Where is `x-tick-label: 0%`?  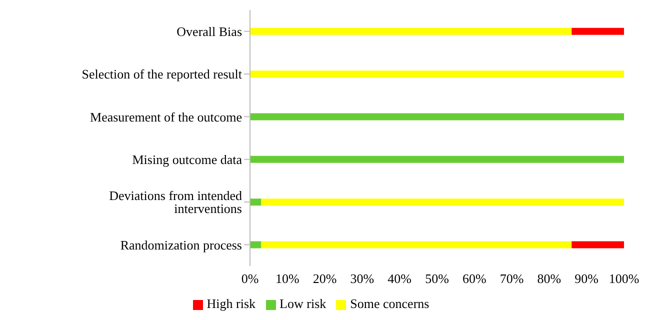
x-tick-label: 0% is located at coordinates (250, 278).